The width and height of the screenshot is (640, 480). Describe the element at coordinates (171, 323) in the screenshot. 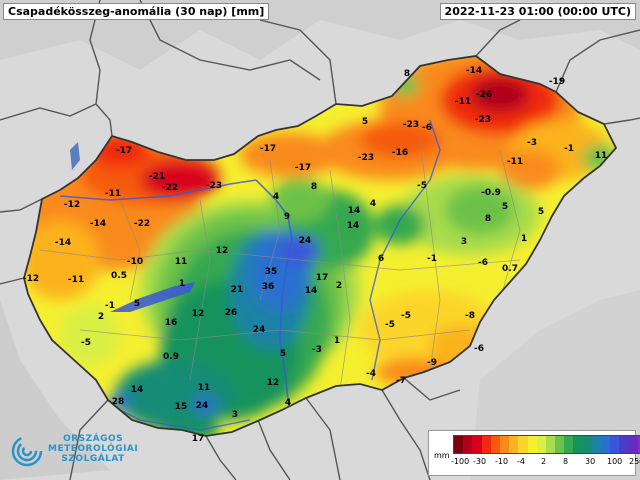

I see `station-value: 16` at that location.